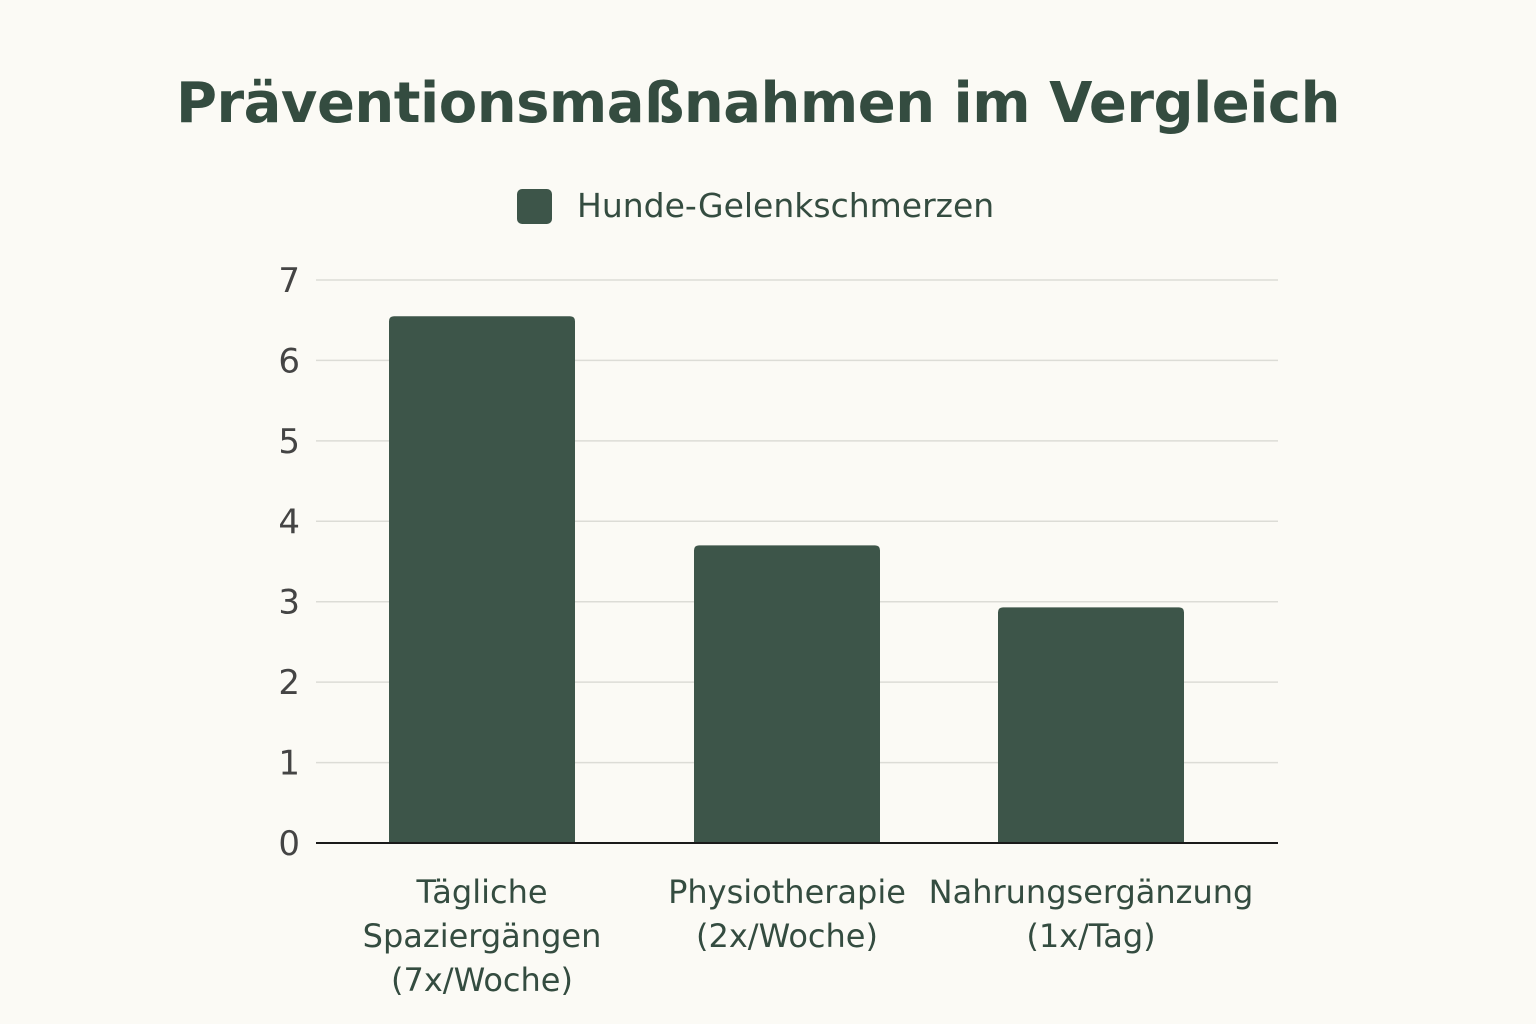 Image resolution: width=1536 pixels, height=1024 pixels. What do you see at coordinates (289, 442) in the screenshot?
I see `y-tick-label: 5` at bounding box center [289, 442].